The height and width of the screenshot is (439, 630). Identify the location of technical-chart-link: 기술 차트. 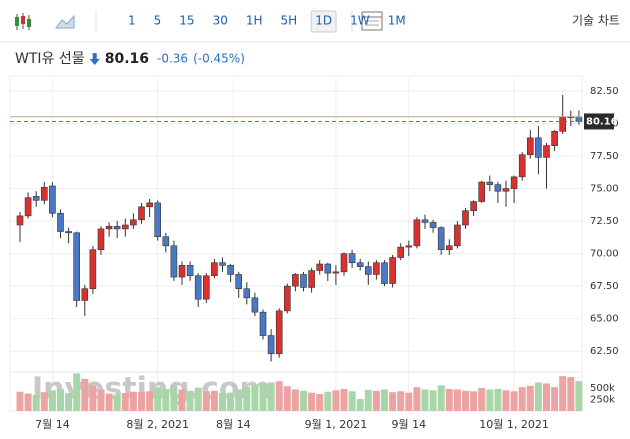
(596, 21).